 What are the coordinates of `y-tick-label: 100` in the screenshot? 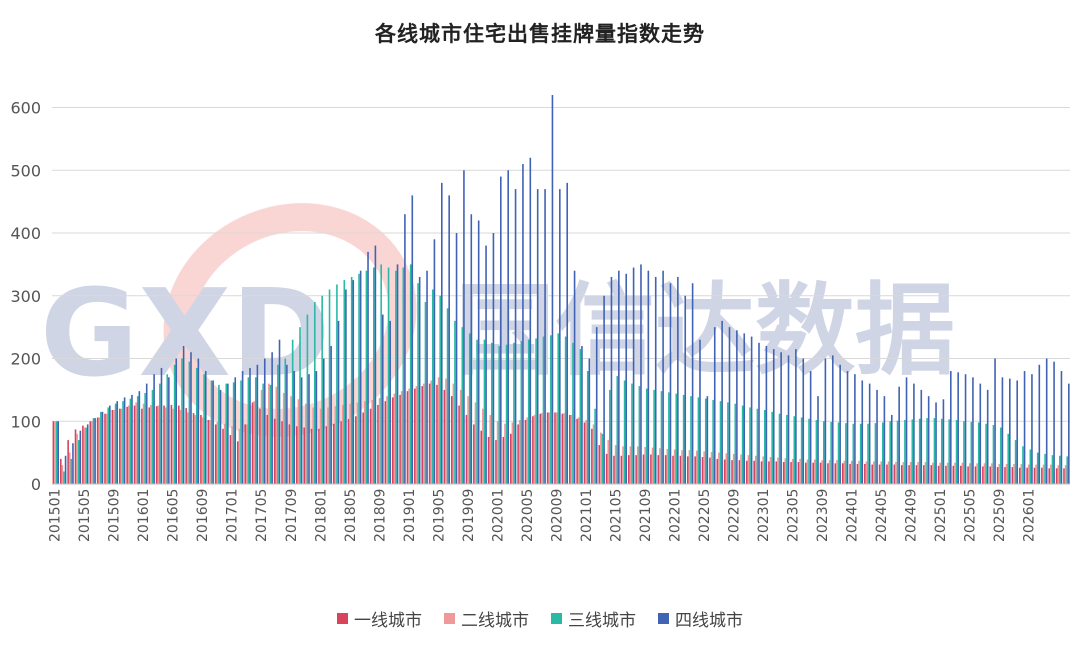 It's located at (25, 421).